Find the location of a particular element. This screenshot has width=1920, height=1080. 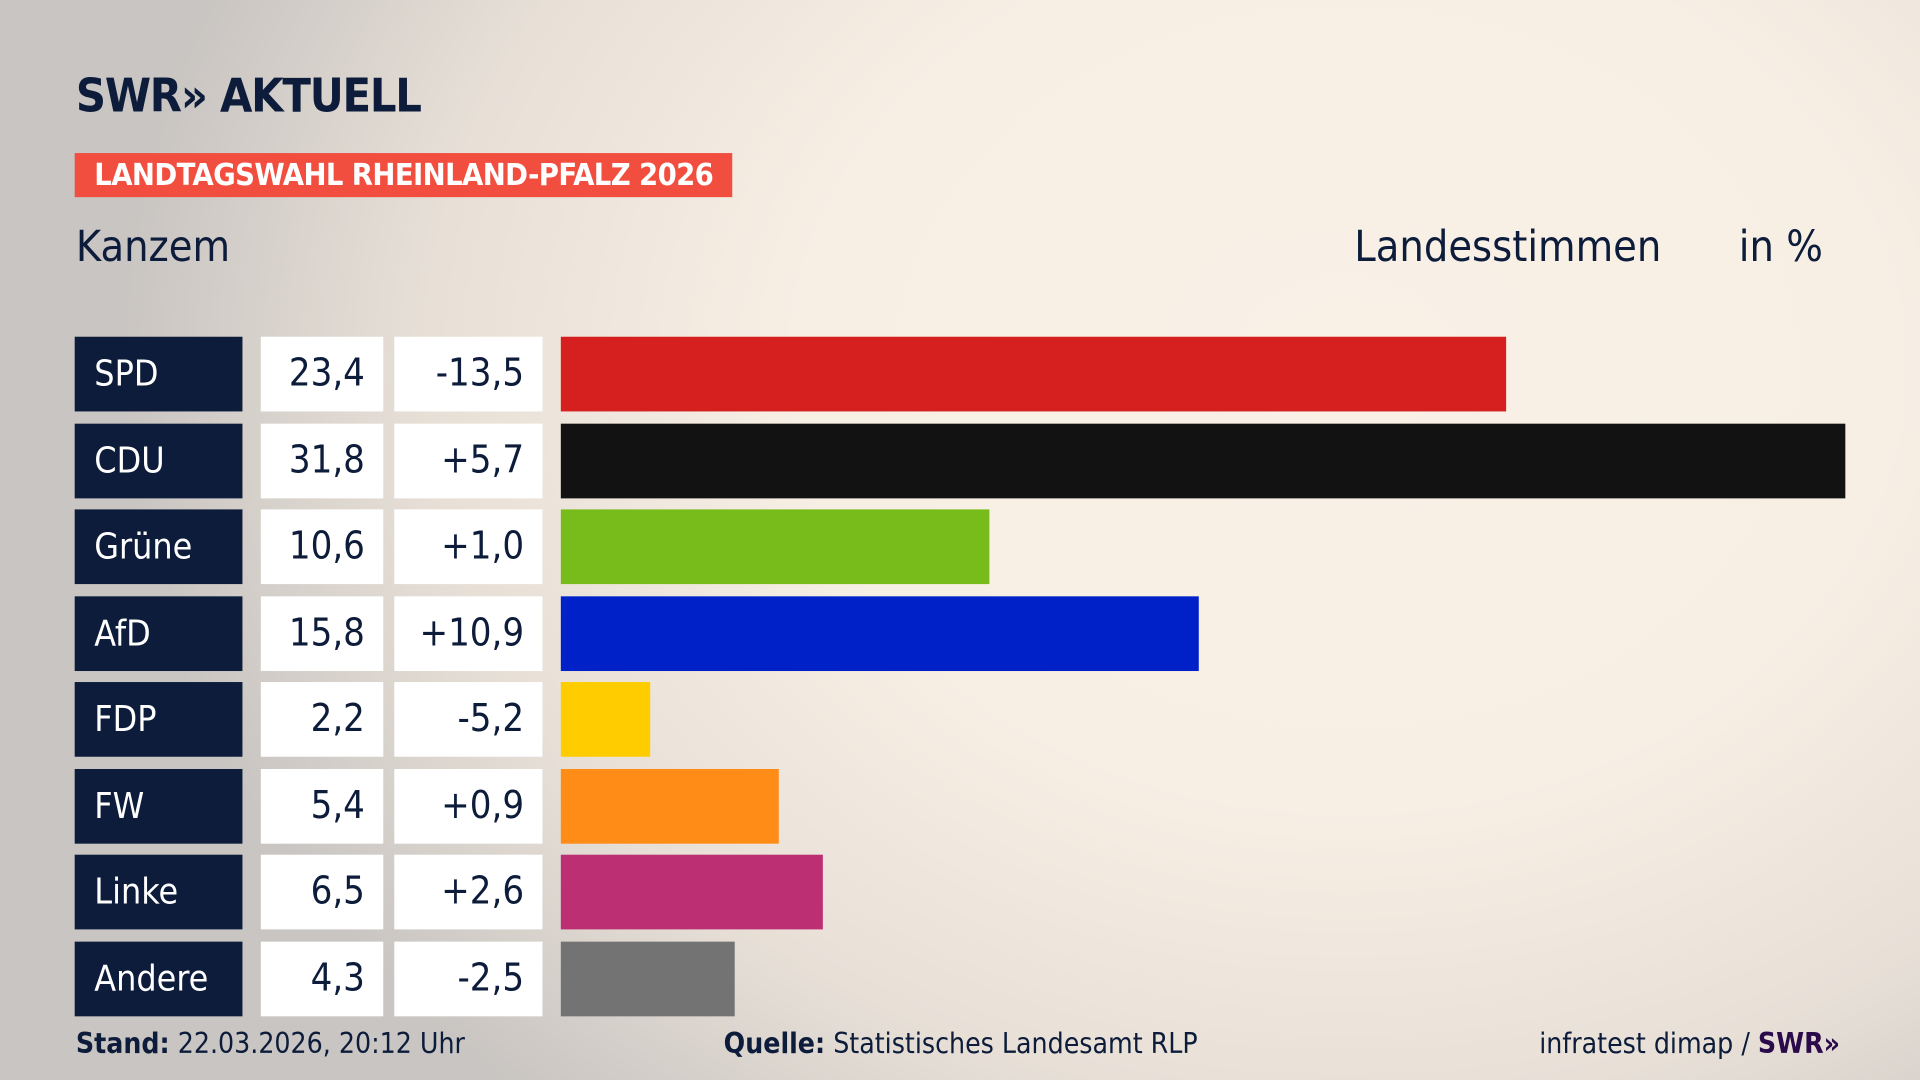

change-label: +0,9 is located at coordinates (468, 806).